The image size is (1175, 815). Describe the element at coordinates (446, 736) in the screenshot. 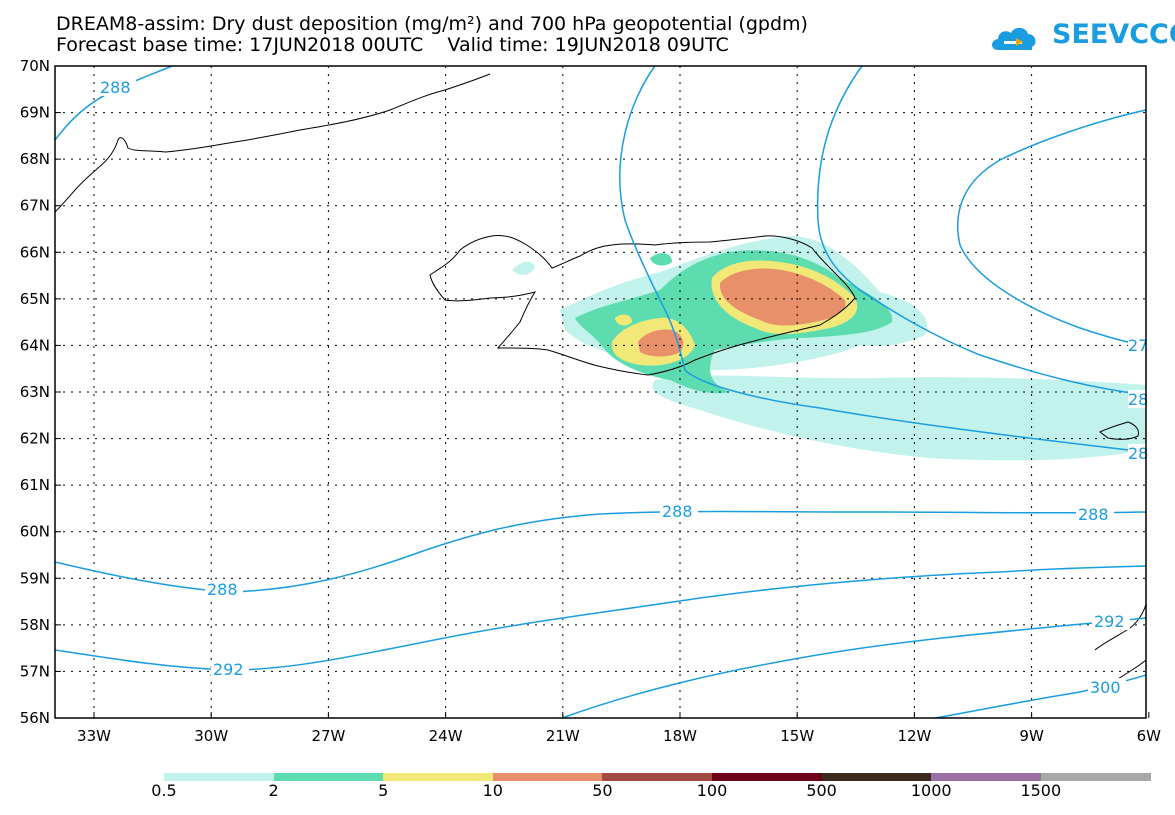

I see `lon-tick-label: 24W` at that location.